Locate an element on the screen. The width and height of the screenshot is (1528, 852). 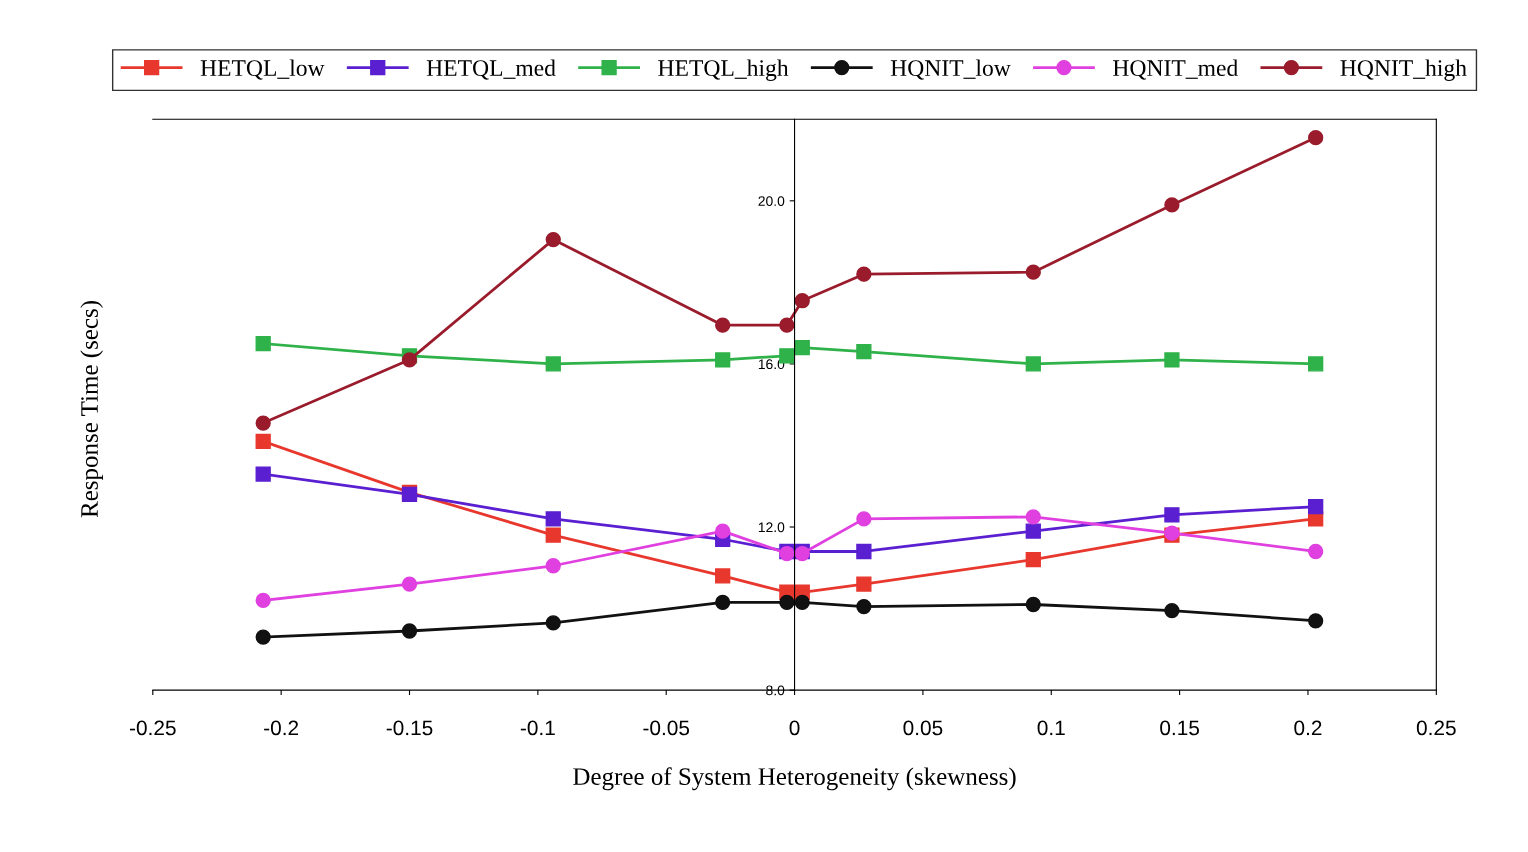
x-tick-label: 0 is located at coordinates (794, 728).